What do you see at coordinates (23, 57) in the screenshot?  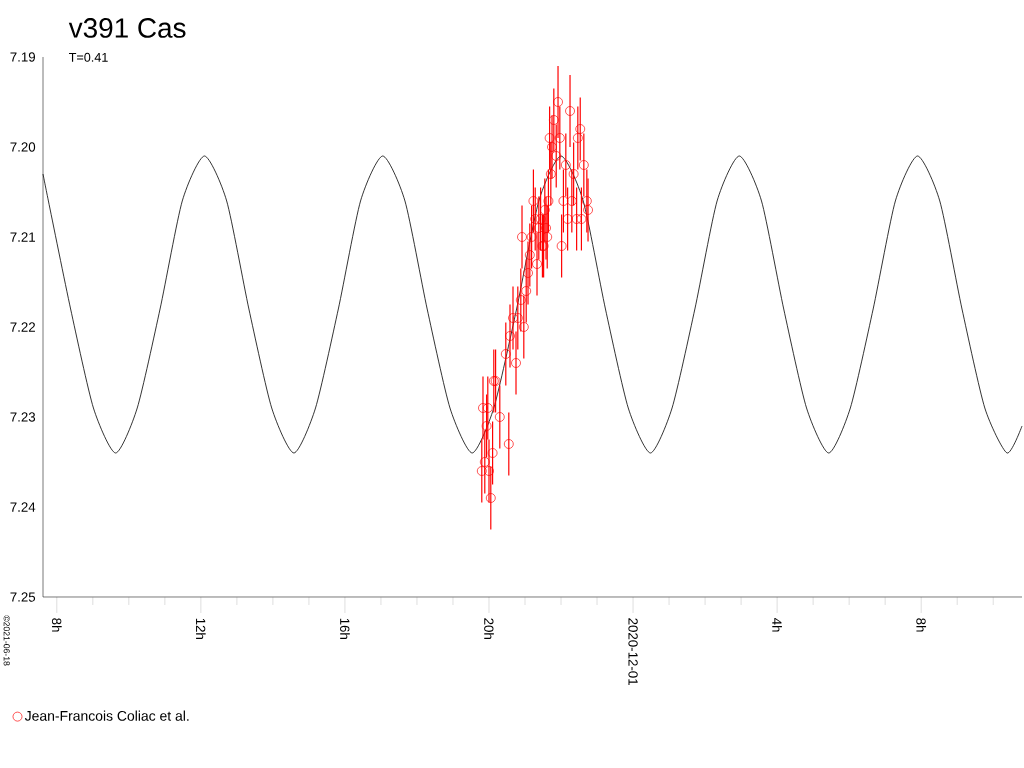 I see `y-tick-label: 7.19` at bounding box center [23, 57].